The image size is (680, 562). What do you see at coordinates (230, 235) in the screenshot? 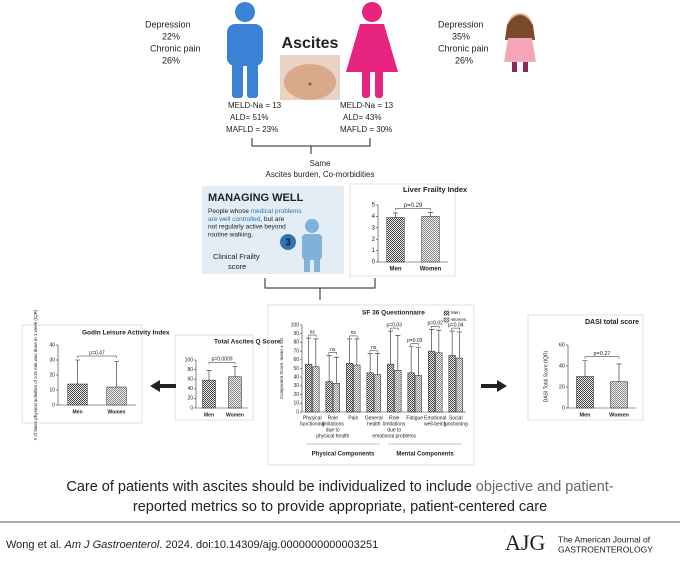
I see `managing-text: routine walking.` at bounding box center [230, 235].